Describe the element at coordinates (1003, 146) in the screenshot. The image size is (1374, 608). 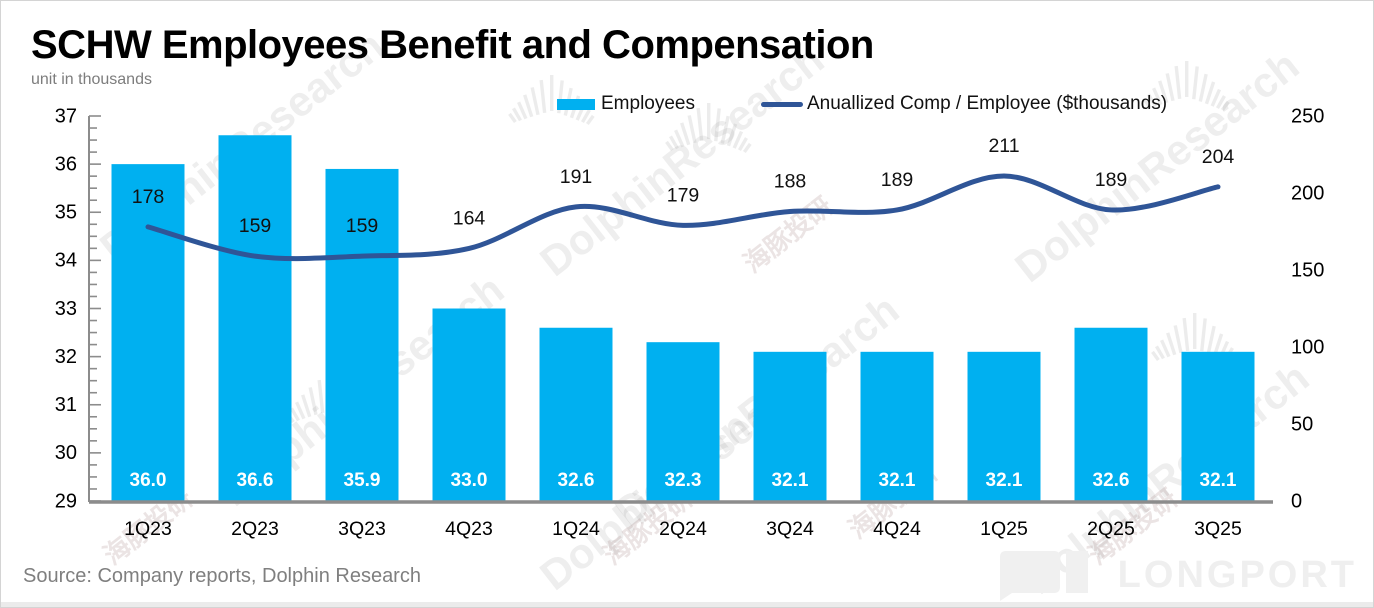
I see `line-value-label: 211` at that location.